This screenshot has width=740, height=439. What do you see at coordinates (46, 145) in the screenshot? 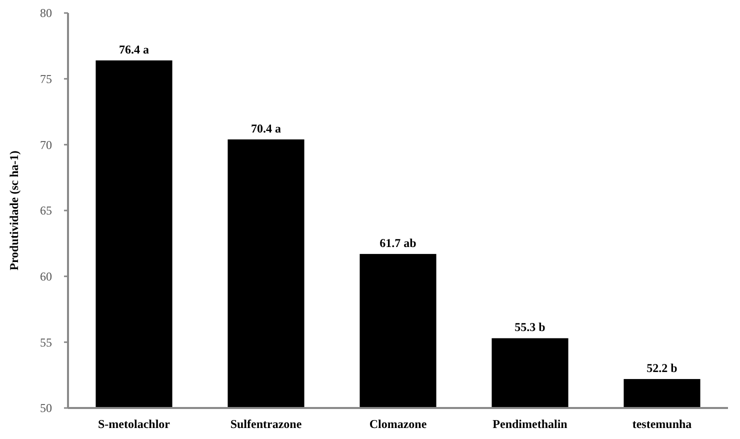
I see `y-tick-label: 70` at bounding box center [46, 145].